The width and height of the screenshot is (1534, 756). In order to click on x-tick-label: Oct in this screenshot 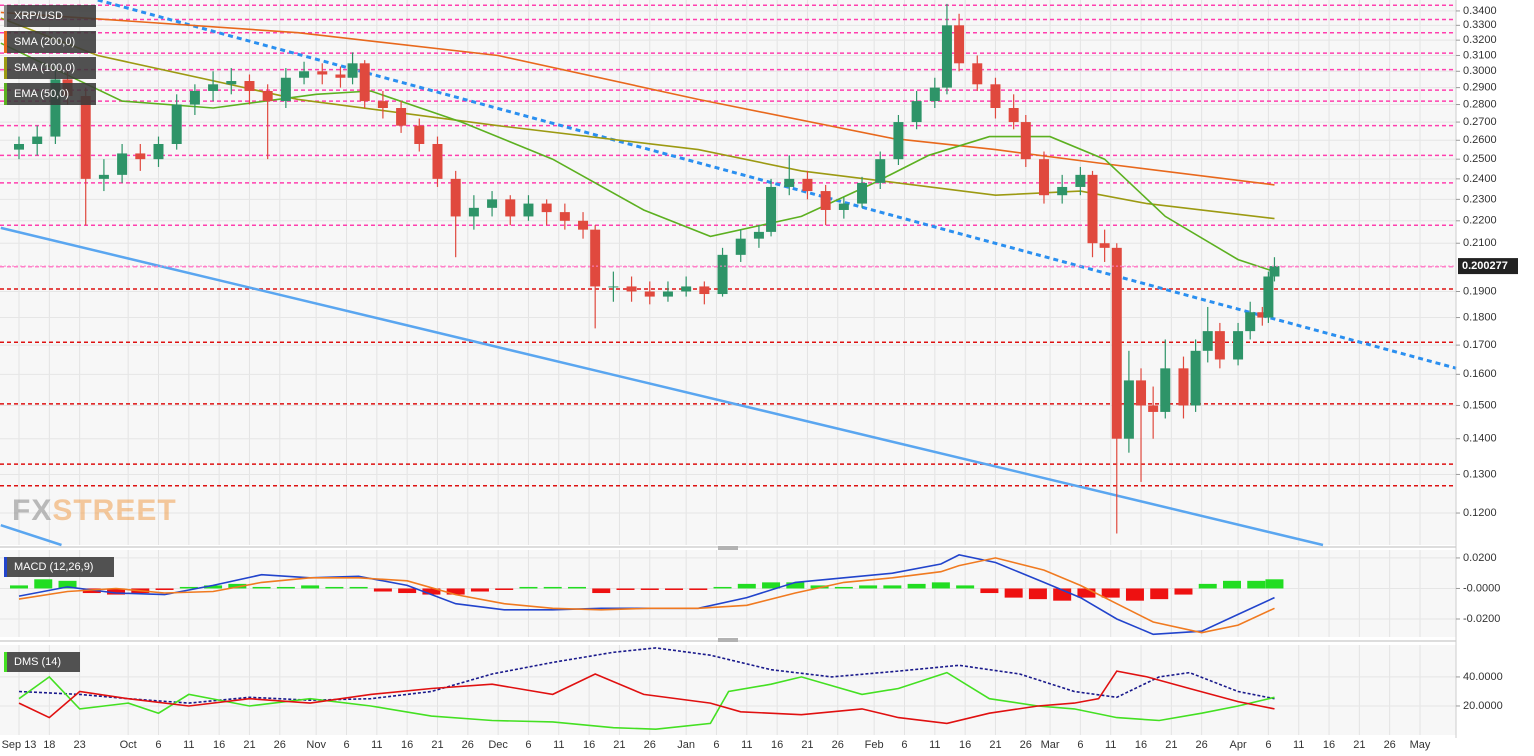, I will do `click(128, 745)`.